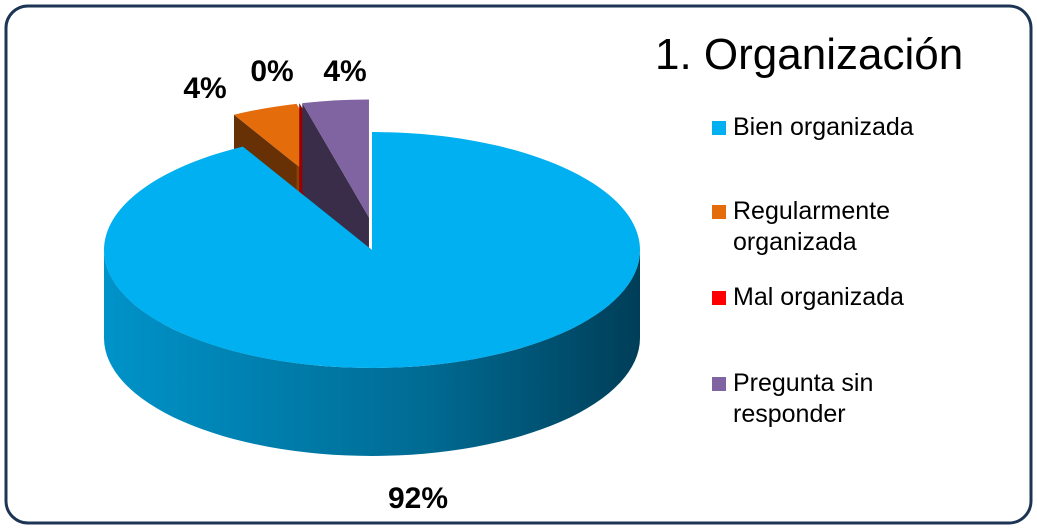 Image resolution: width=1037 pixels, height=529 pixels. Describe the element at coordinates (335, 158) in the screenshot. I see `slice` at that location.